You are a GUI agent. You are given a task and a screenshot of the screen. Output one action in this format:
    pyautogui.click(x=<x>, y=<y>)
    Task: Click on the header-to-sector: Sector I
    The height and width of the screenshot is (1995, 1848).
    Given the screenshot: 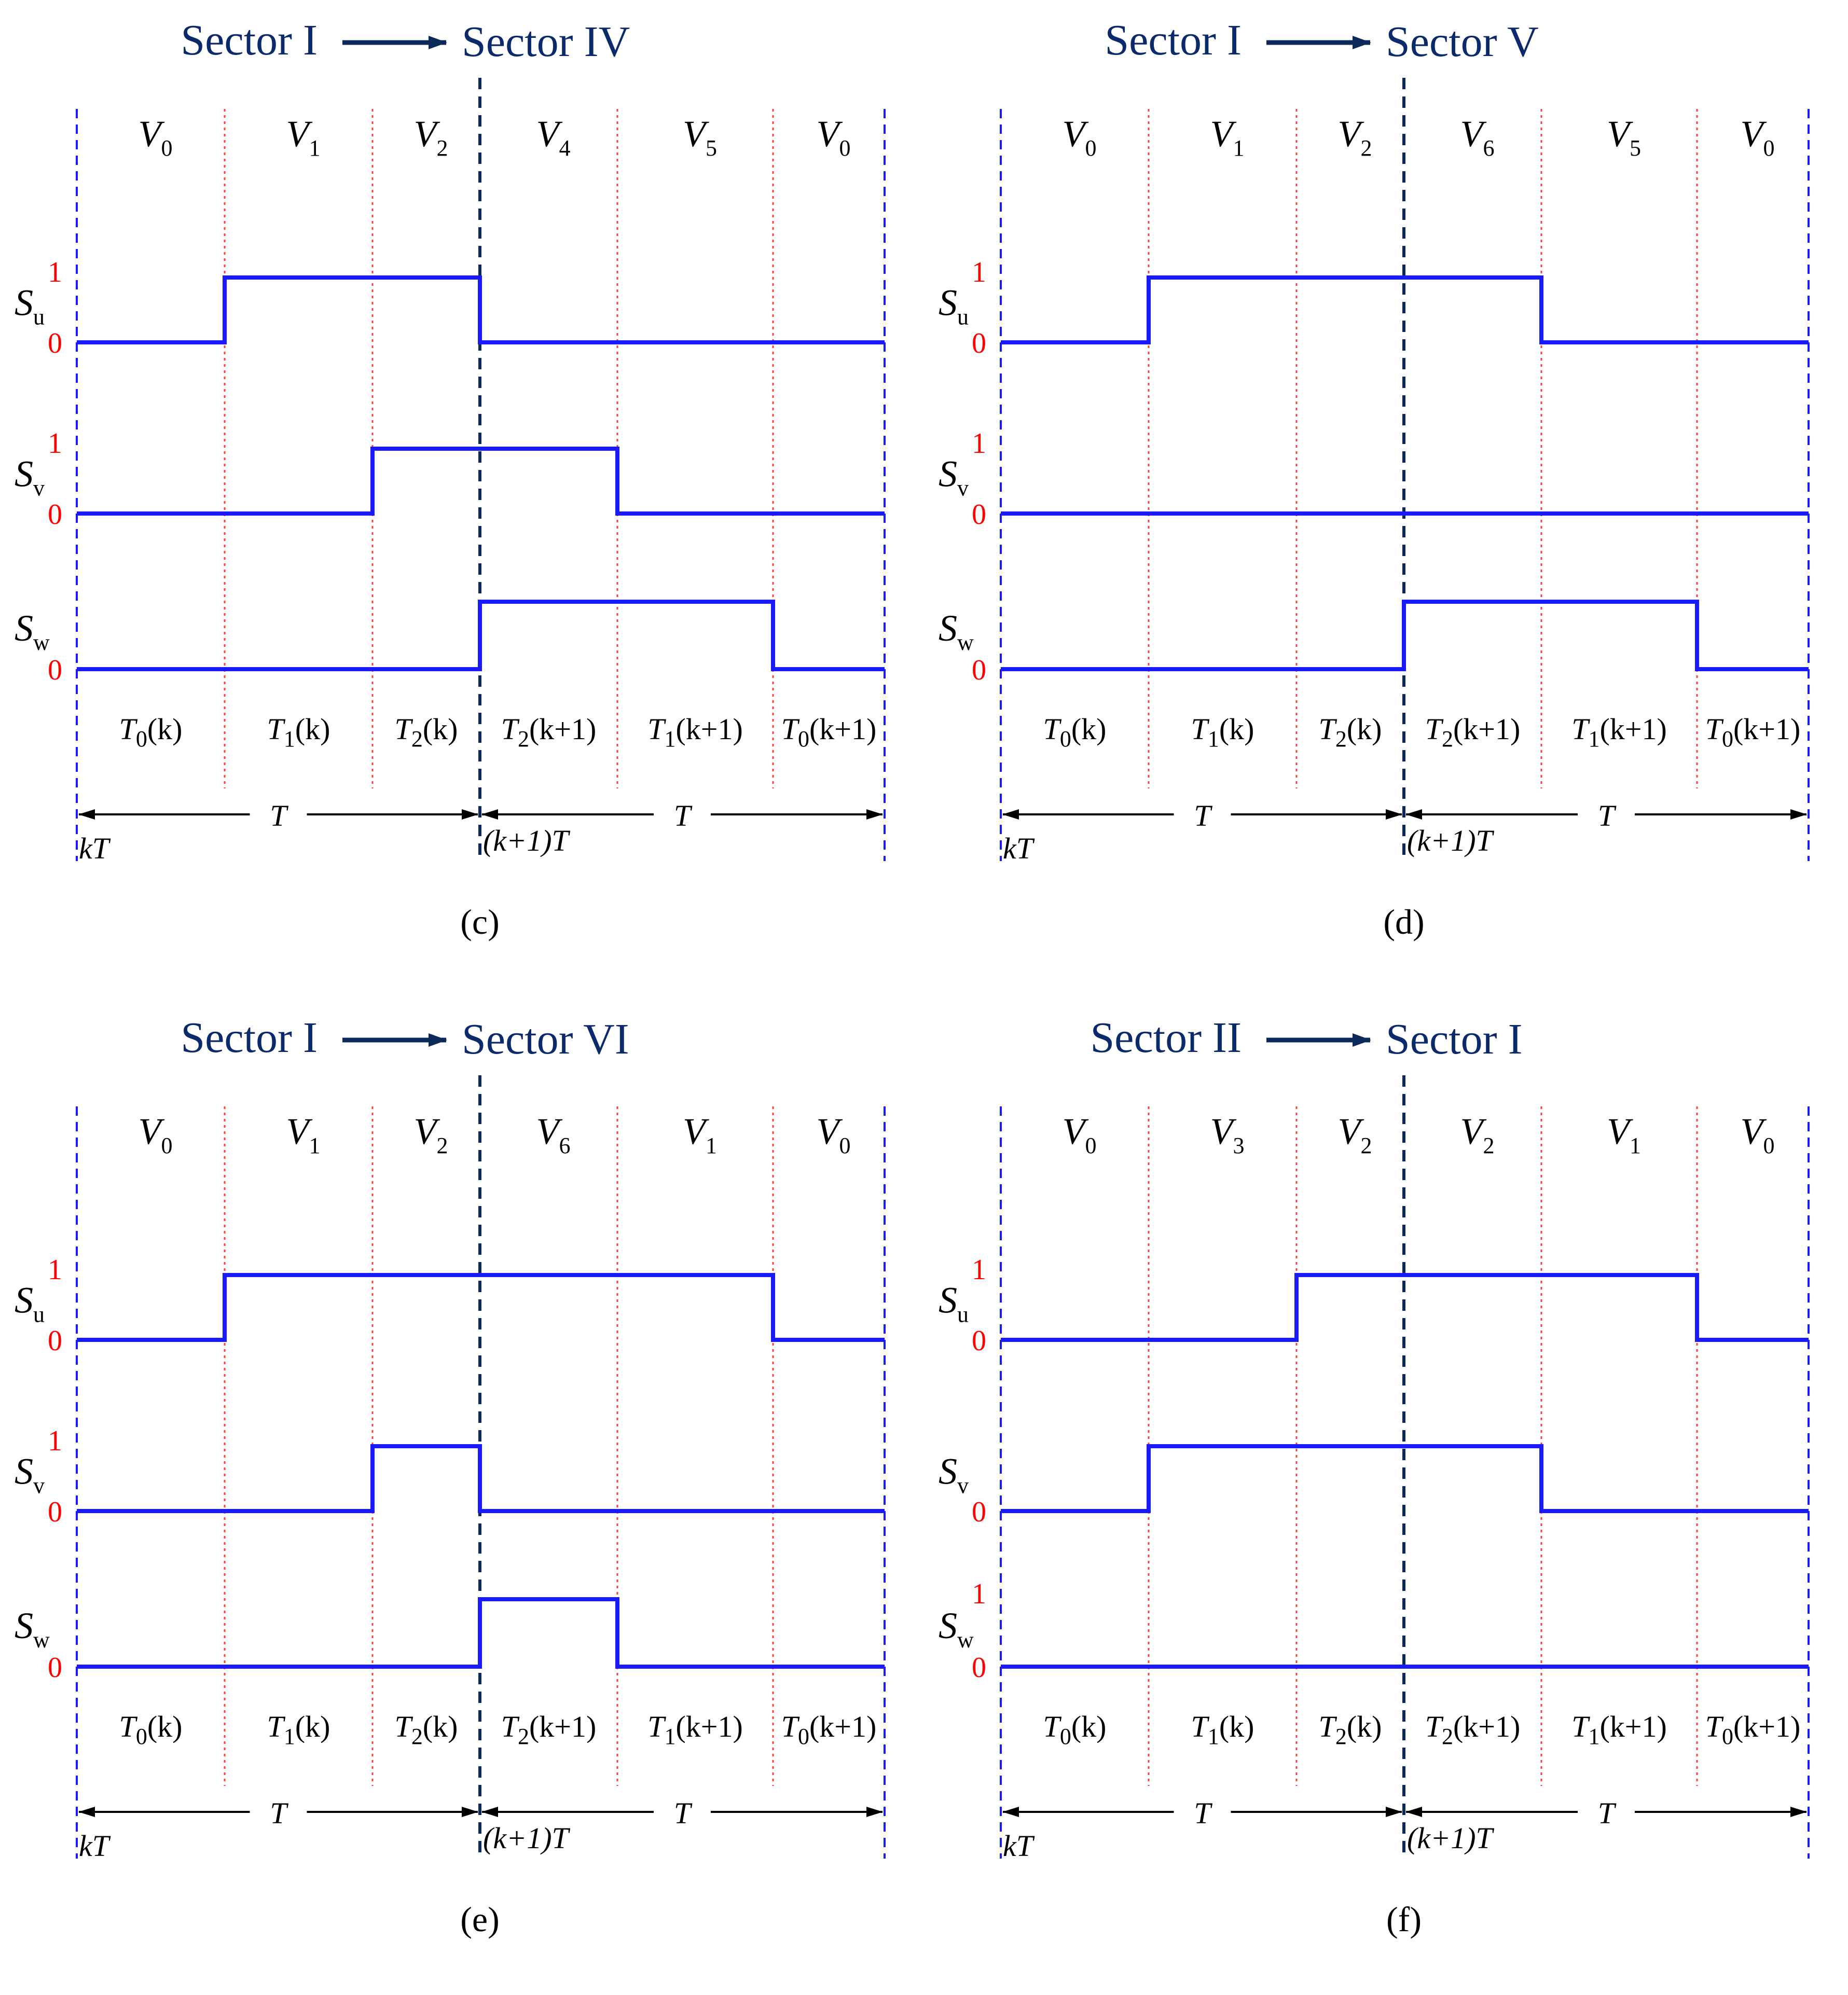 What is the action you would take?
    pyautogui.click(x=1454, y=1039)
    